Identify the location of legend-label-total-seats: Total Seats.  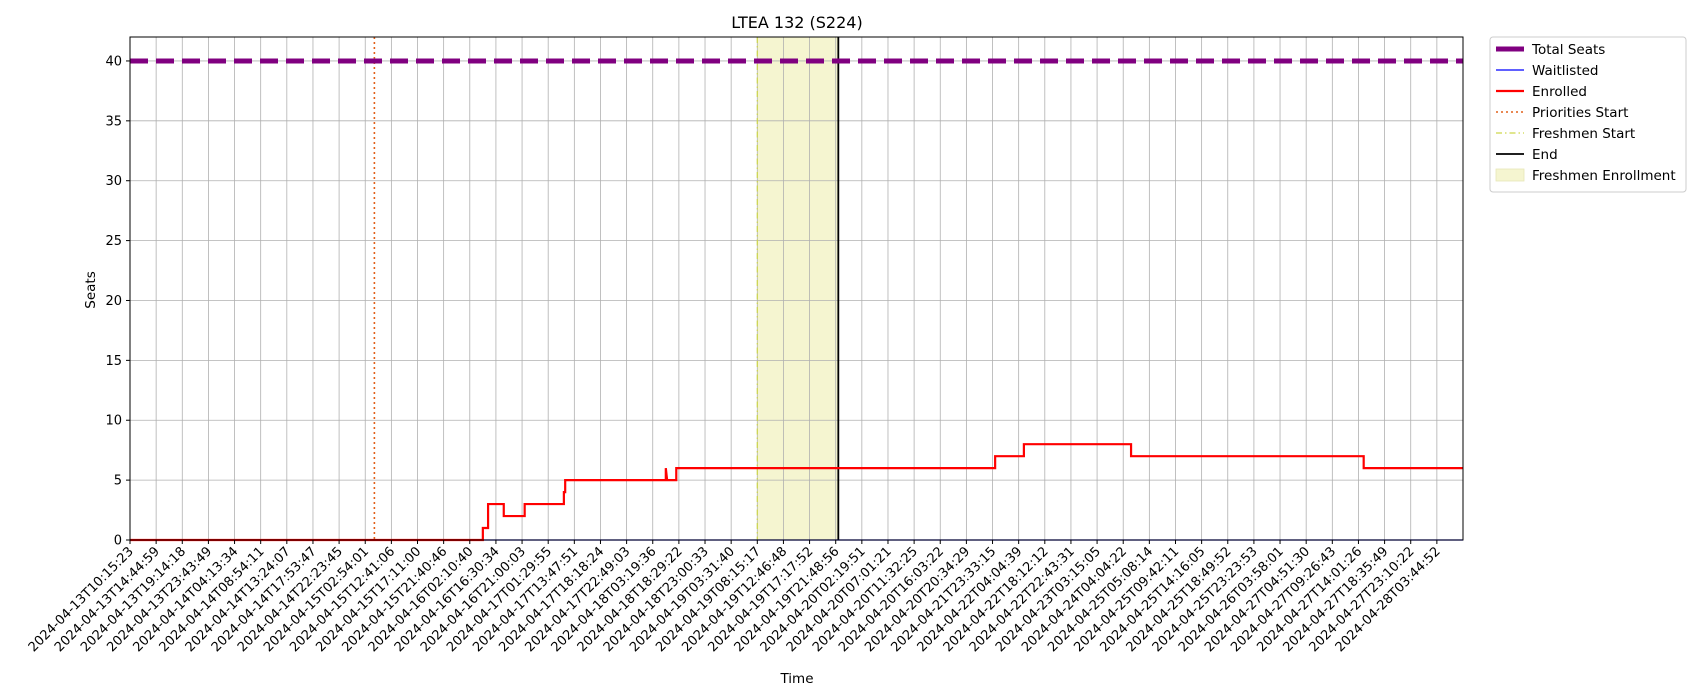
(1568, 50).